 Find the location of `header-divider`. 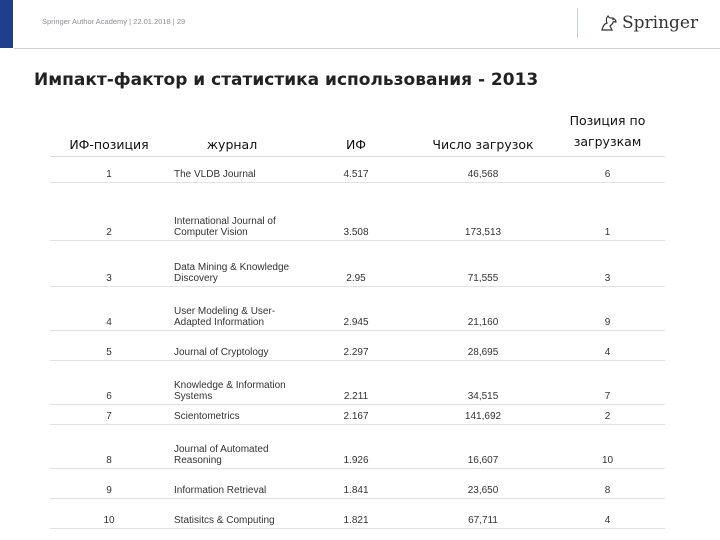

header-divider is located at coordinates (367, 48).